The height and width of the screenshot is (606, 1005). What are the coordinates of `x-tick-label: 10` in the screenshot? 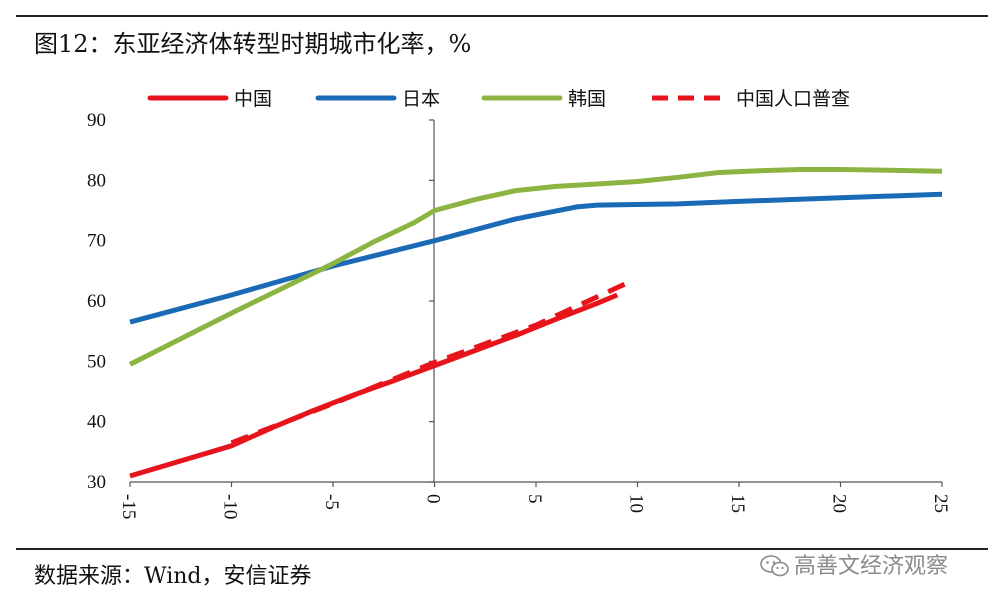 It's located at (636, 503).